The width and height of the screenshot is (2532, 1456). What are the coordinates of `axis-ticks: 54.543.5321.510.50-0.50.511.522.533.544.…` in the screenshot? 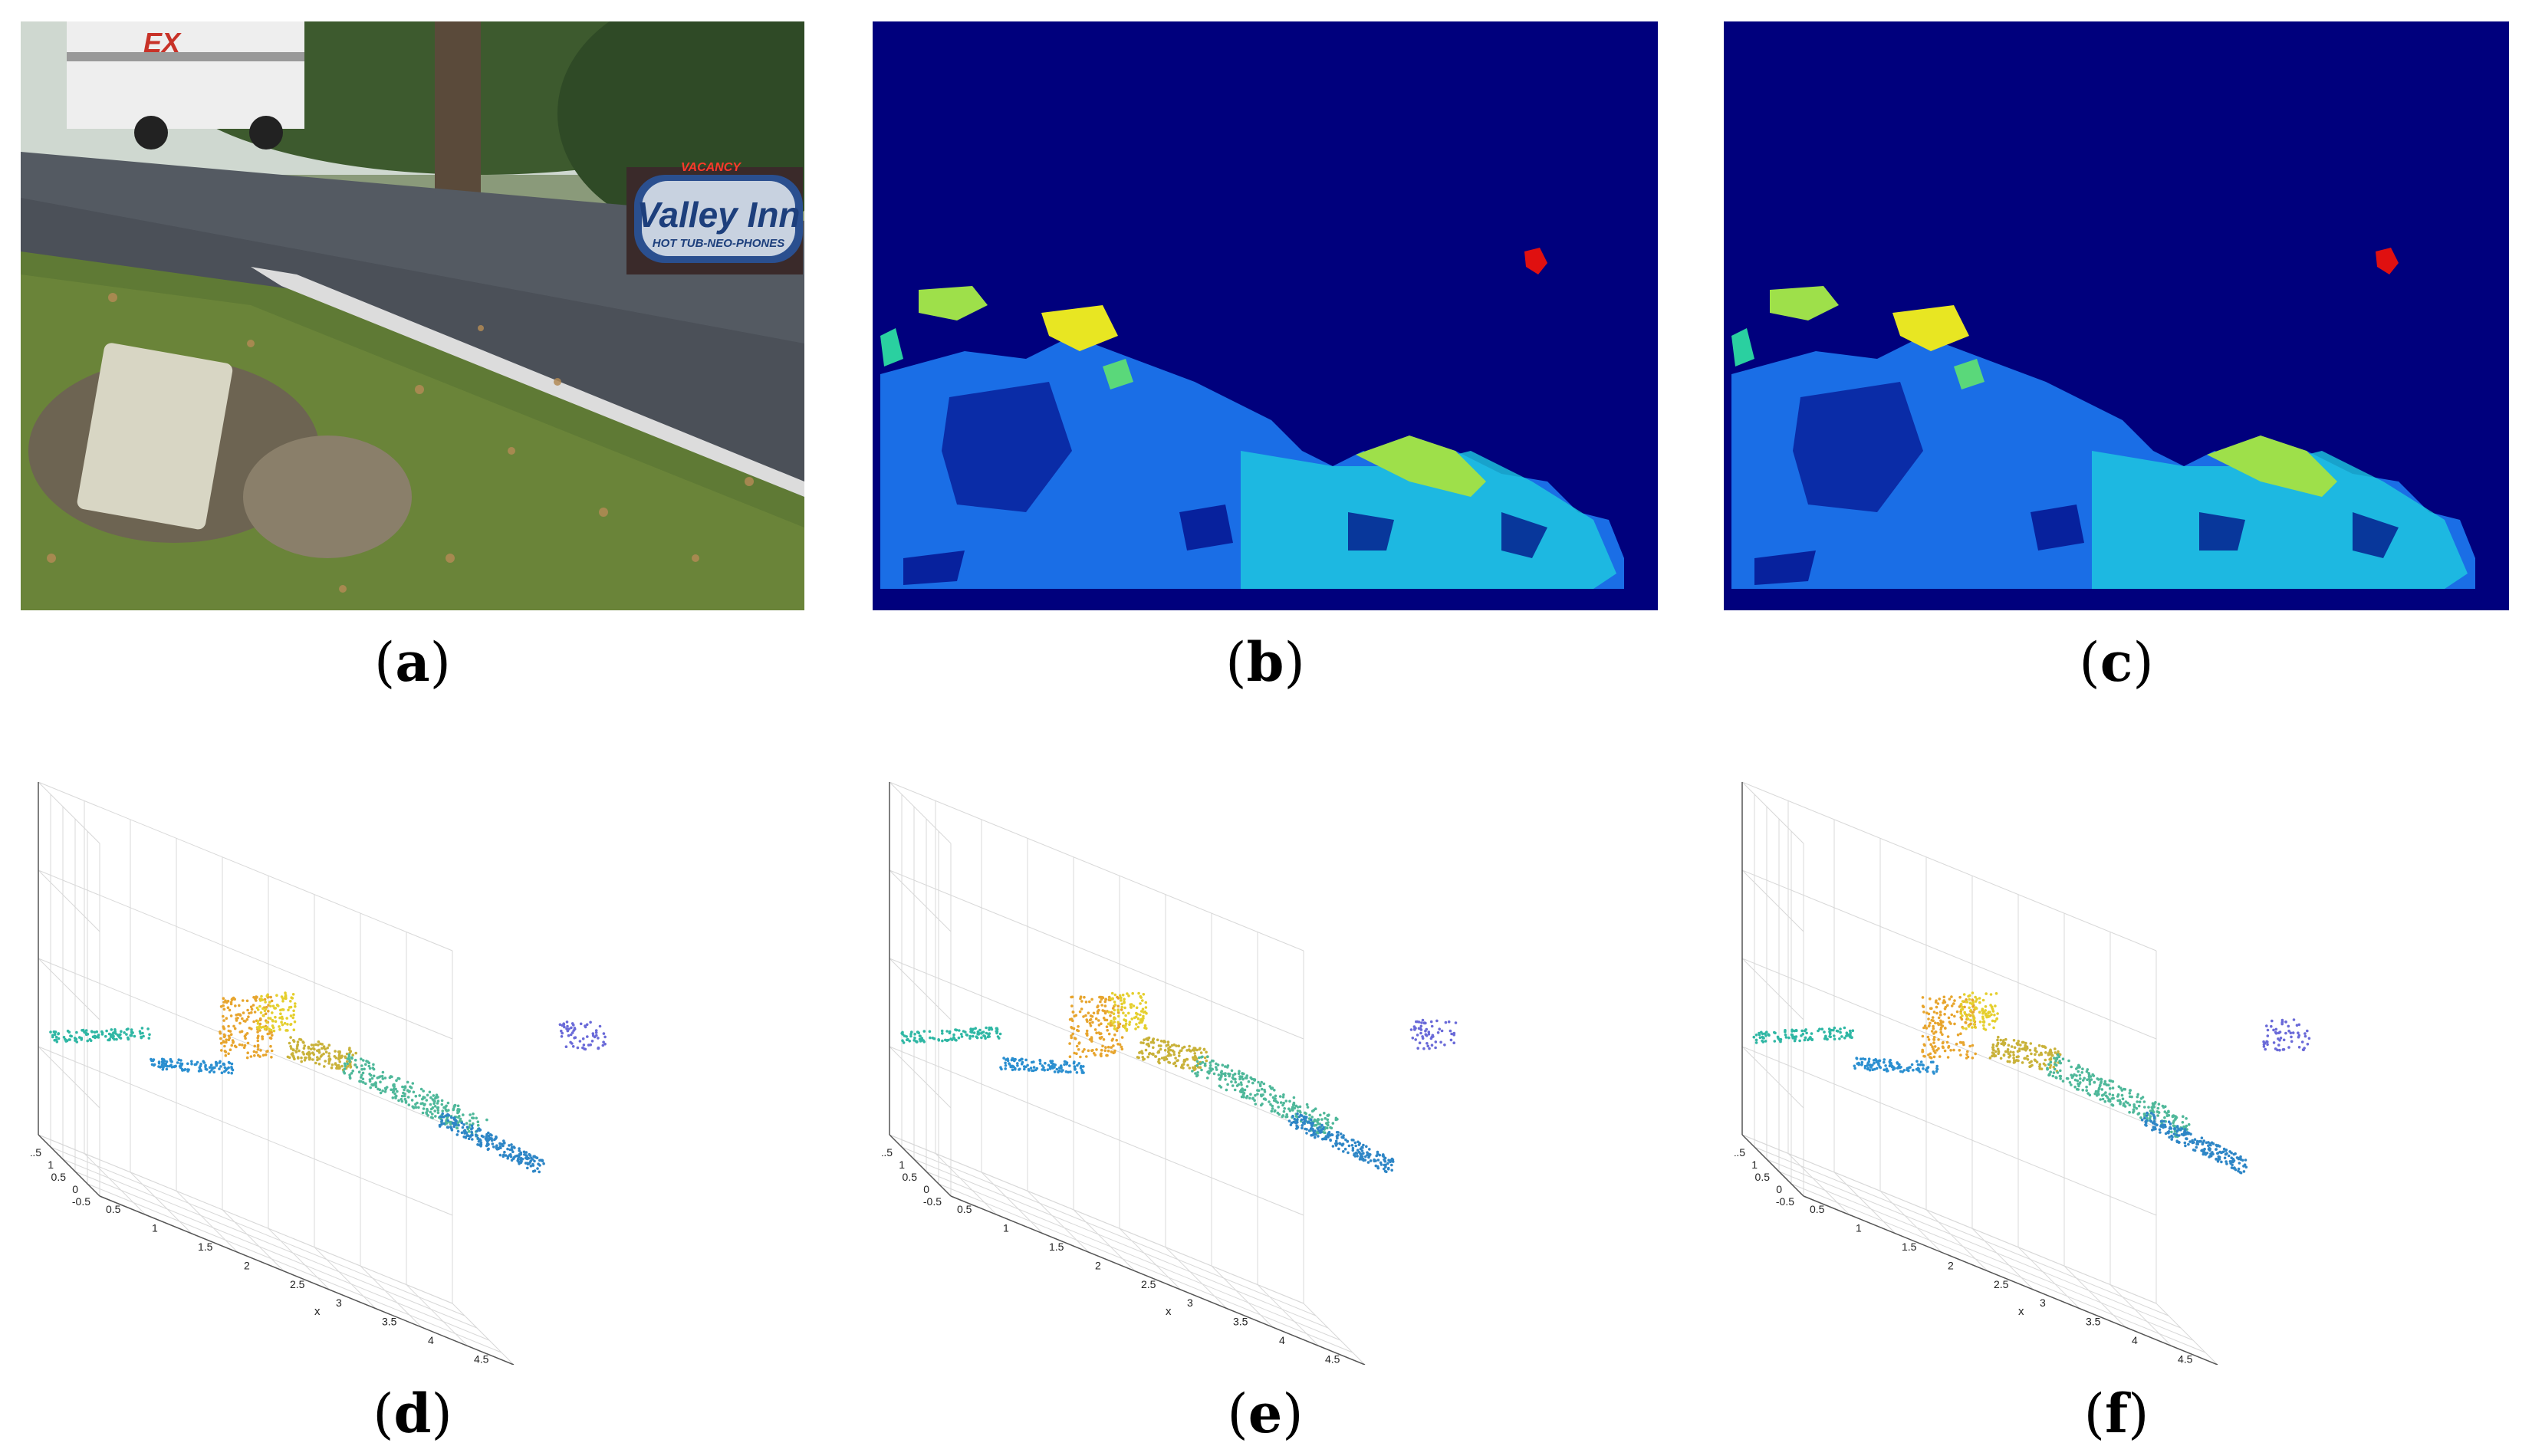 It's located at (1964, 1255).